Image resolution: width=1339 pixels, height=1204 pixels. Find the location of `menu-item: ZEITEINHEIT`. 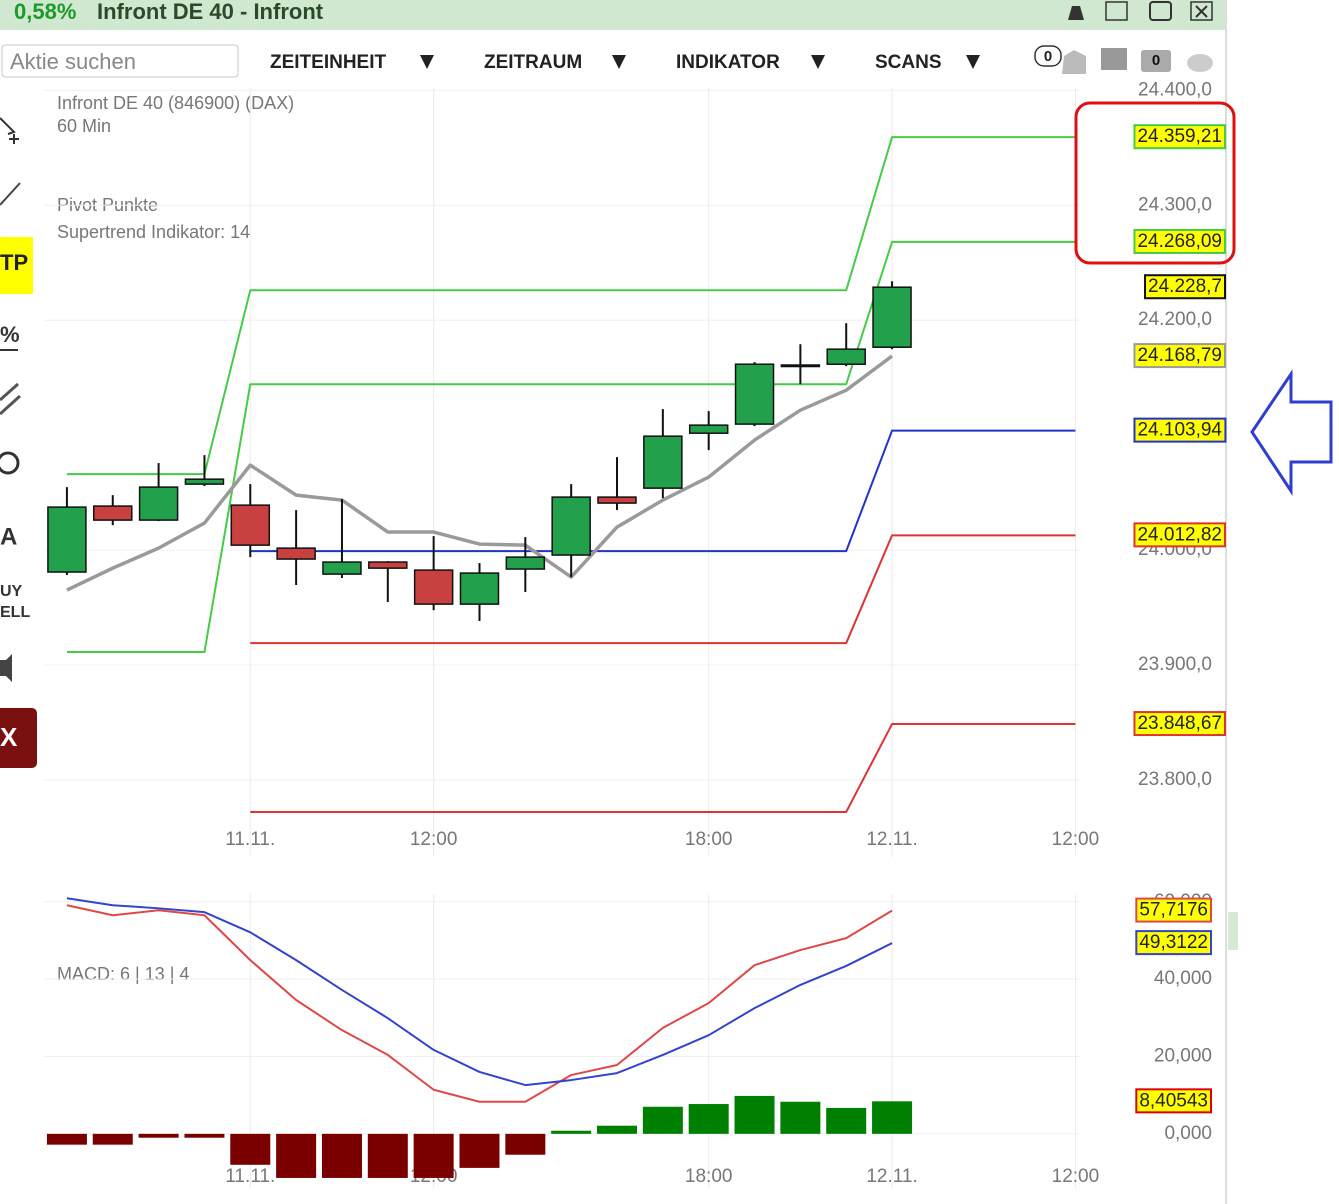

menu-item: ZEITEINHEIT is located at coordinates (328, 62).